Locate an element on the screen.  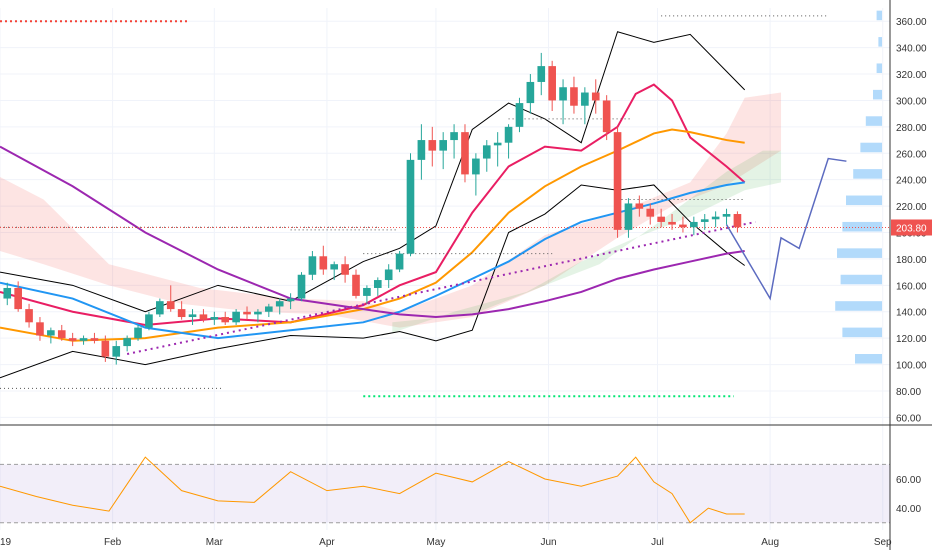
y-tick-label: 340.00 is located at coordinates (911, 49).